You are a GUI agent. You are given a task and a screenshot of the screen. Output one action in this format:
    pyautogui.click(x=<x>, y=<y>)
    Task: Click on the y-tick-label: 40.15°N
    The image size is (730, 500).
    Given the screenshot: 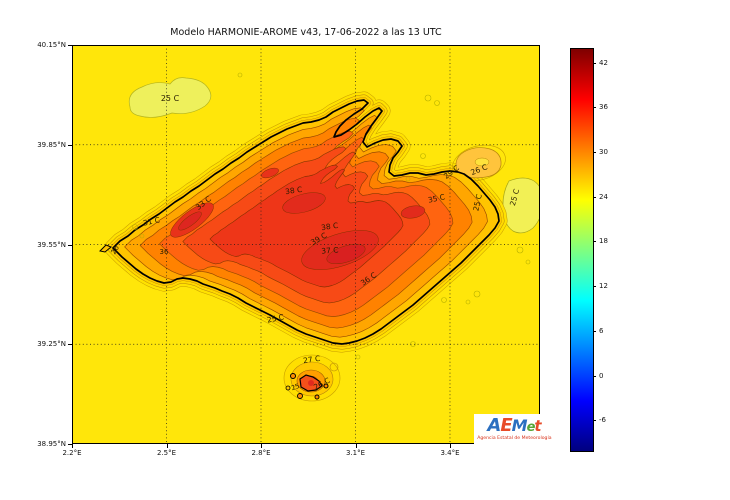 What is the action you would take?
    pyautogui.click(x=51, y=45)
    